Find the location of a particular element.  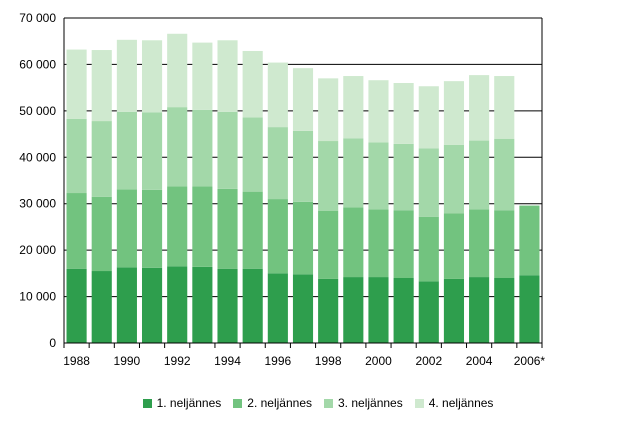

x-tick-label: 1996 is located at coordinates (277, 361).